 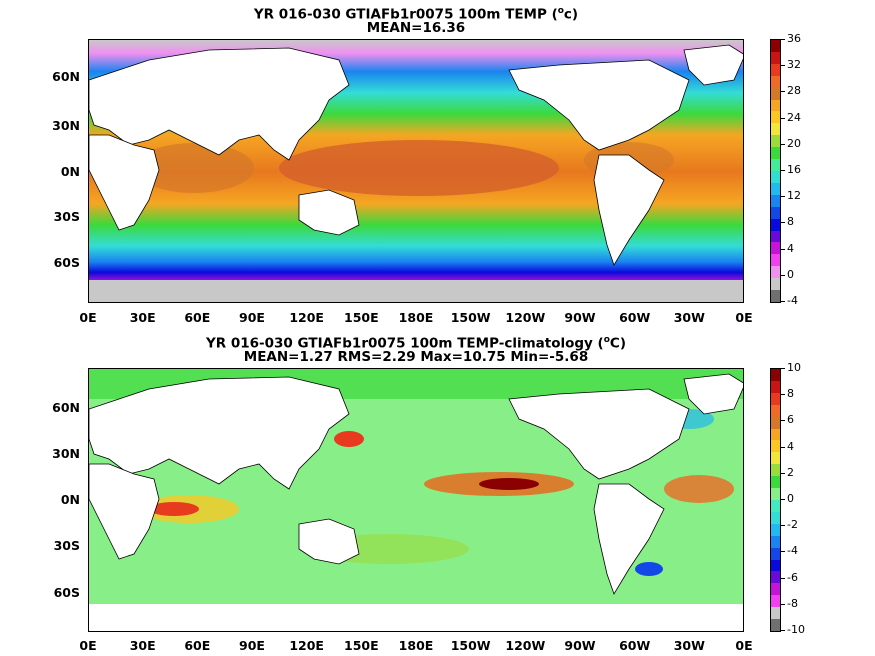 What do you see at coordinates (794, 143) in the screenshot?
I see `colorbar-label: 20` at bounding box center [794, 143].